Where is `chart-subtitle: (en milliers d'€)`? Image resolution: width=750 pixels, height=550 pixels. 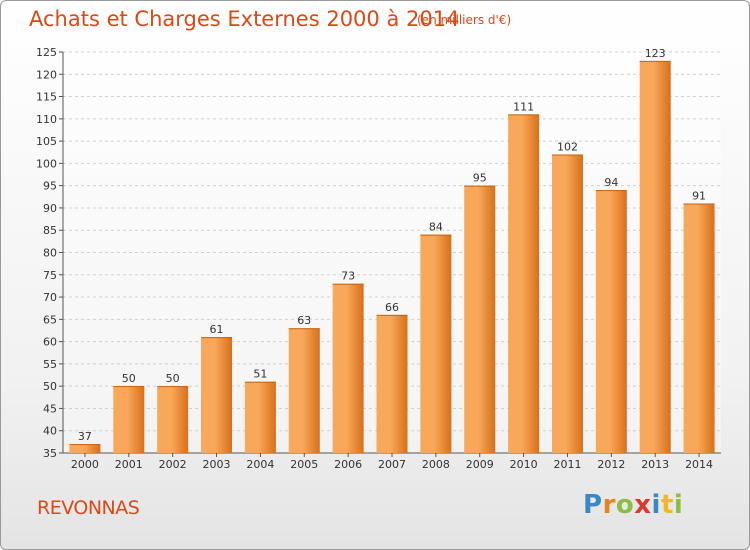
chart-subtitle: (en milliers d'€) is located at coordinates (464, 20).